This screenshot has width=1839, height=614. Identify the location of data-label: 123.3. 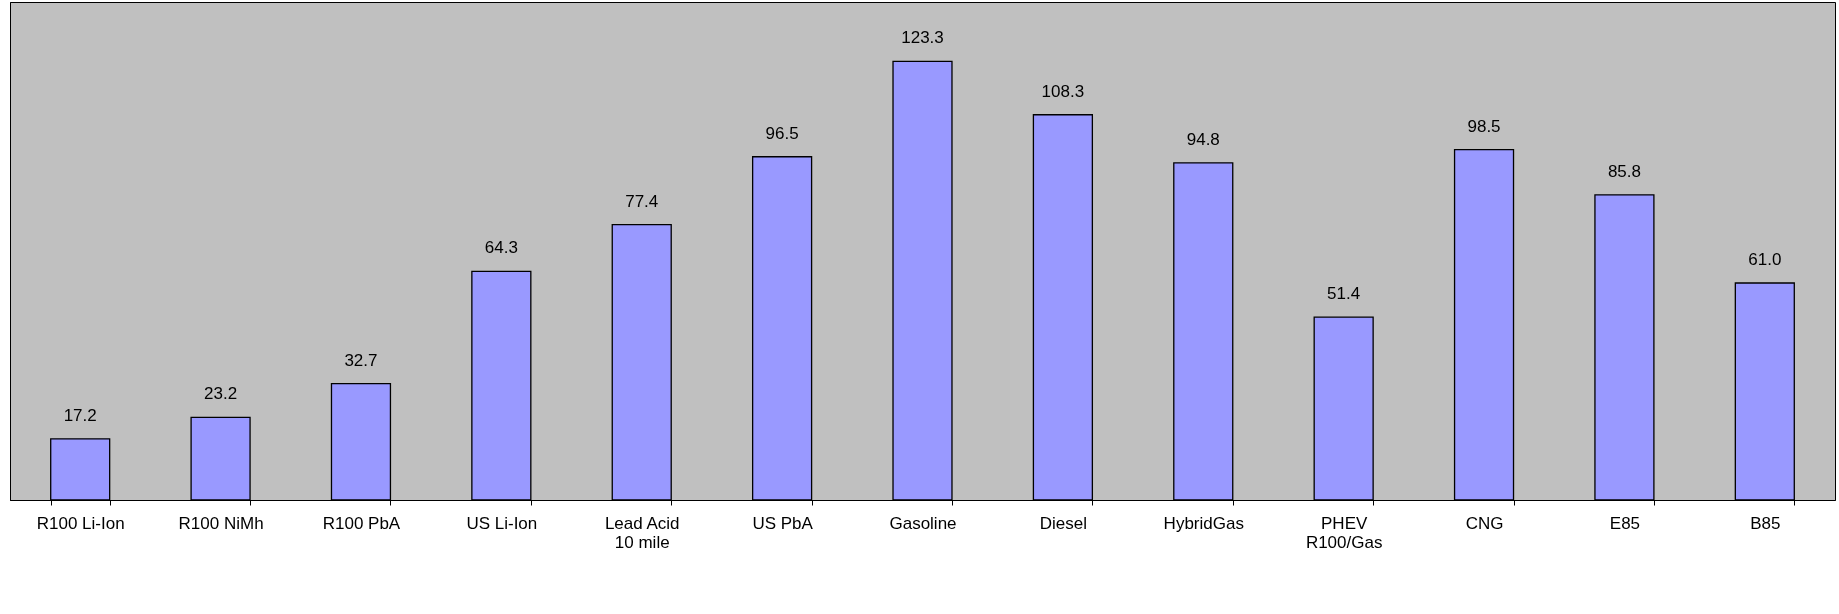
(922, 38).